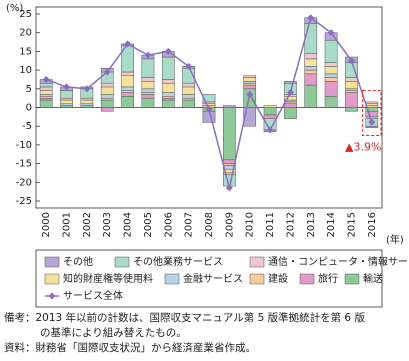 The width and height of the screenshot is (409, 361). Describe the element at coordinates (130, 347) in the screenshot. I see `note: 資料：財務省「国際収支状況」から経済産業省作成。` at that location.